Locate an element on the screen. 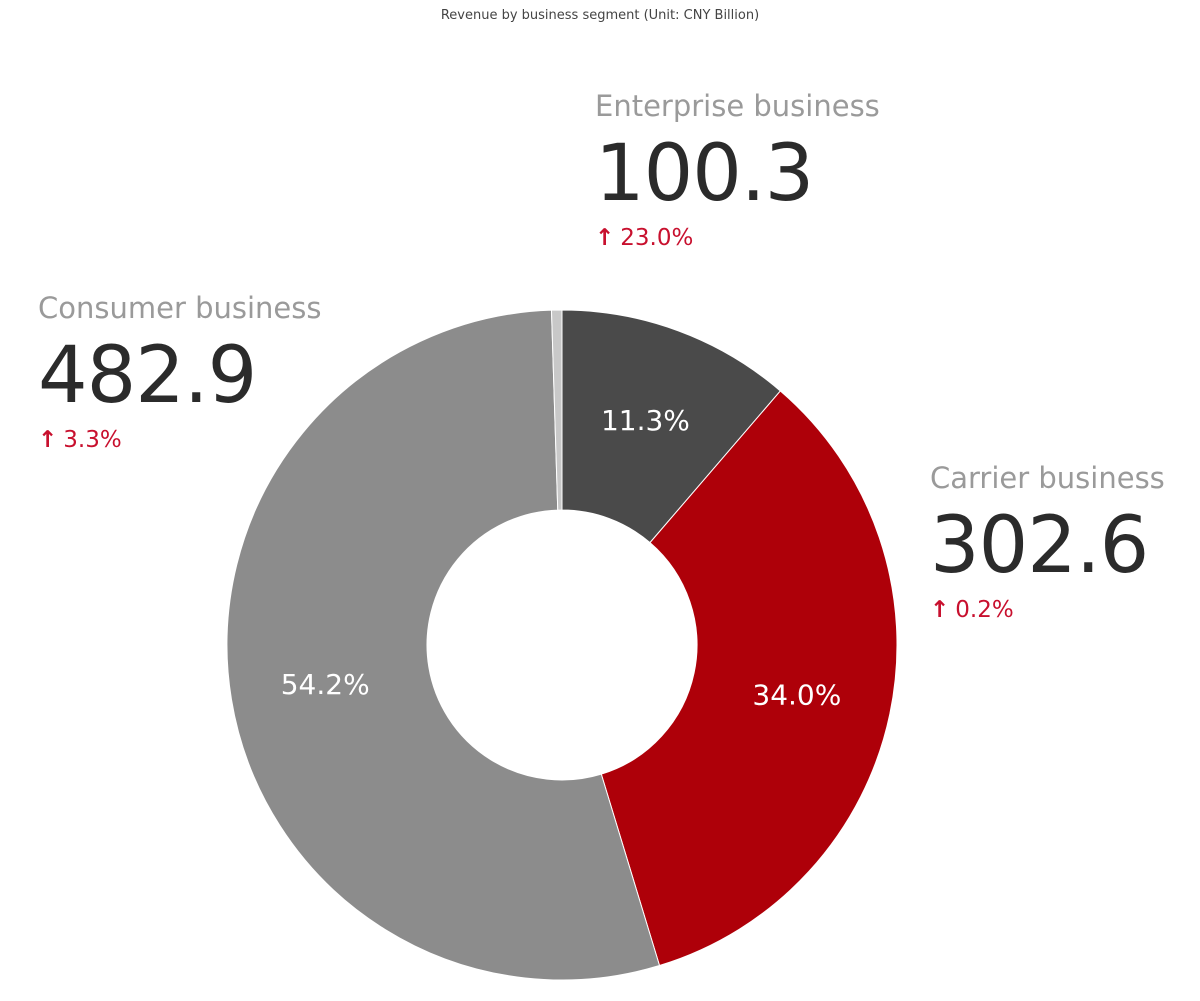 The image size is (1200, 1001). carrier-callout: Carrier business 302.6 ↑ 0.2% is located at coordinates (1047, 543).